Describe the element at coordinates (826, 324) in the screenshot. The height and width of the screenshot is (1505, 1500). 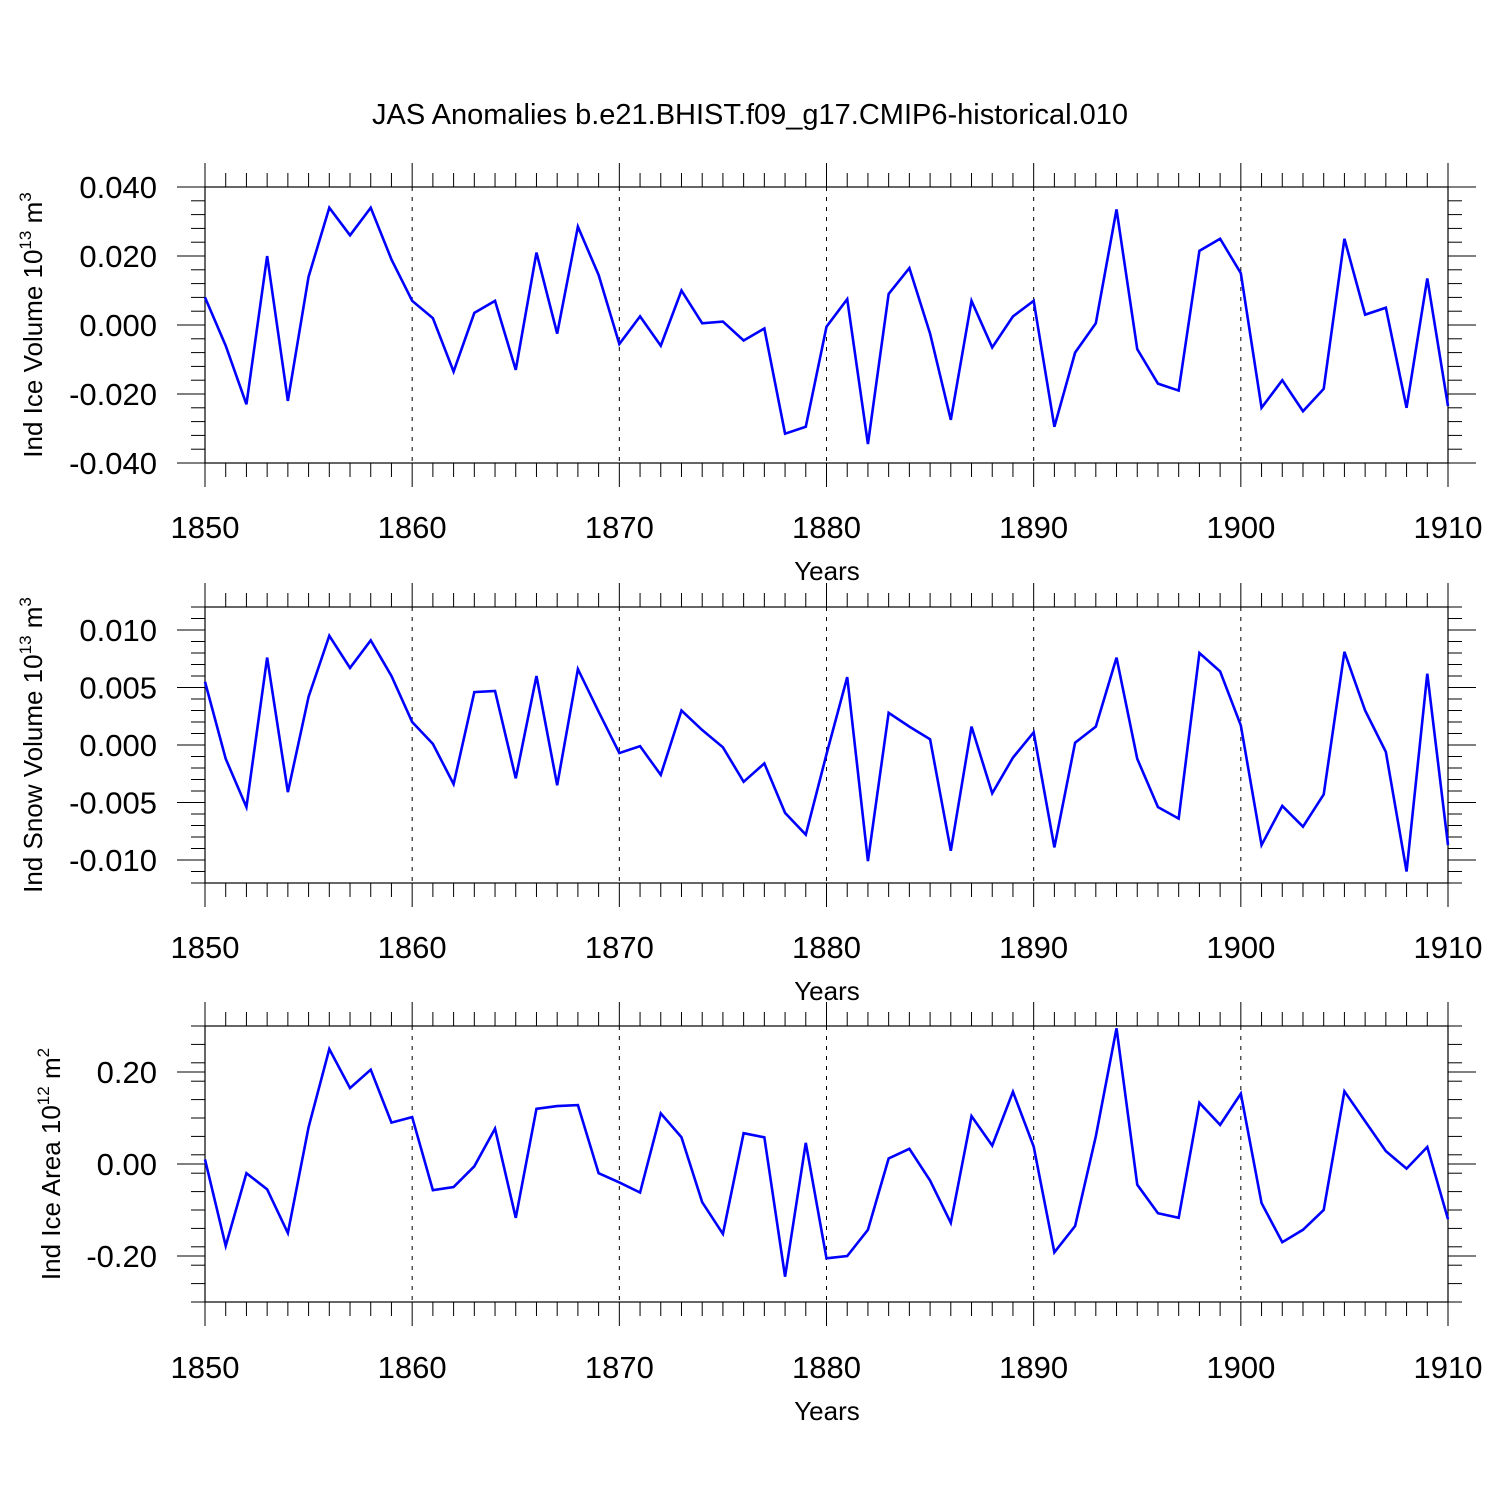
I see `series-line-ice-volume` at that location.